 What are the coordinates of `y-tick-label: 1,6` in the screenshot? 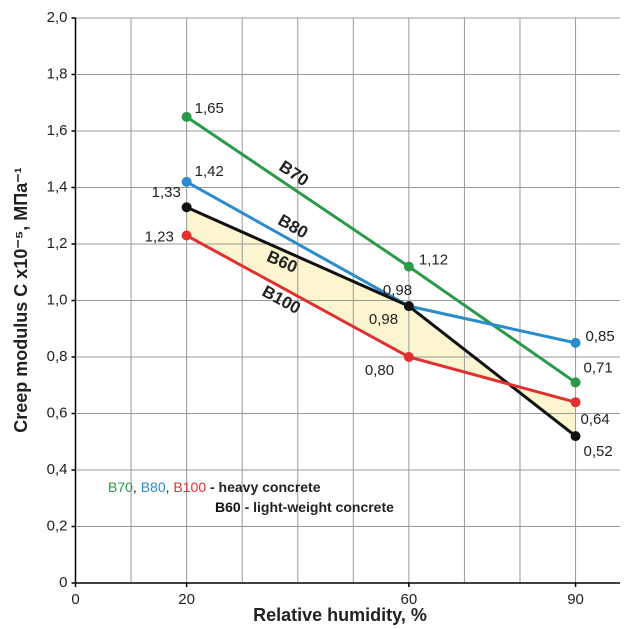 It's located at (57, 130).